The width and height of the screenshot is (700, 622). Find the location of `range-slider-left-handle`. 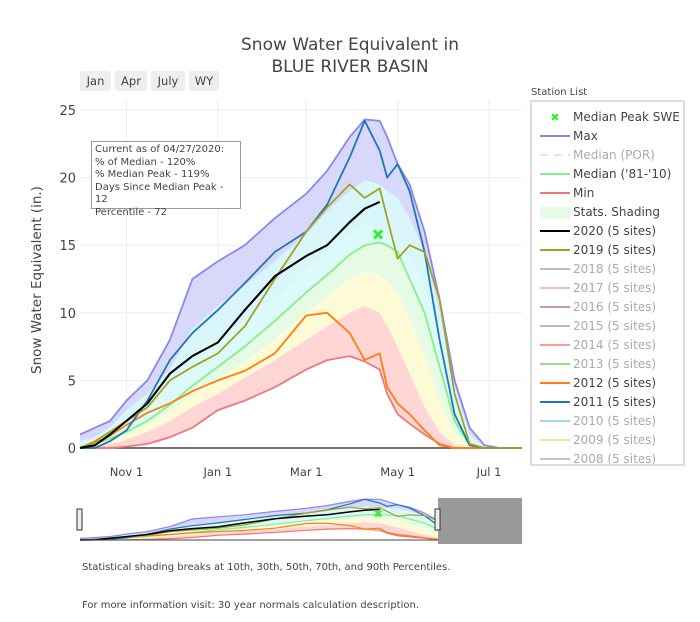

range-slider-left-handle is located at coordinates (79, 519).